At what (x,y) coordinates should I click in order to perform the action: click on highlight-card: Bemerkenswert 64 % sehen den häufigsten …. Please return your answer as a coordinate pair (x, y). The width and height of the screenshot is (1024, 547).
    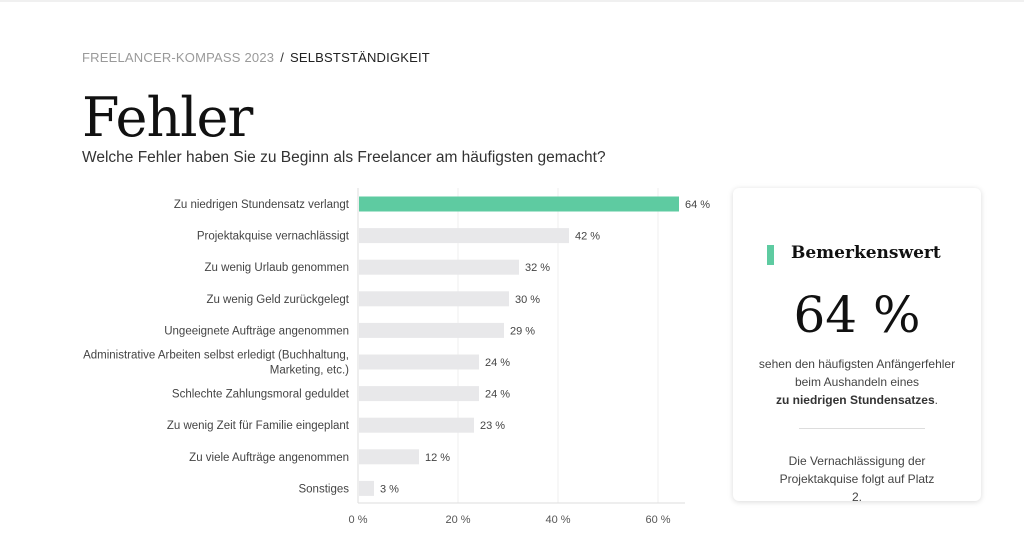
    Looking at the image, I should click on (857, 346).